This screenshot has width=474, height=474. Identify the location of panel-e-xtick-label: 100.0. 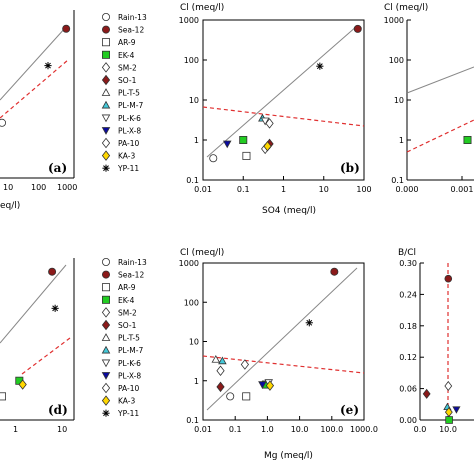
(331, 429).